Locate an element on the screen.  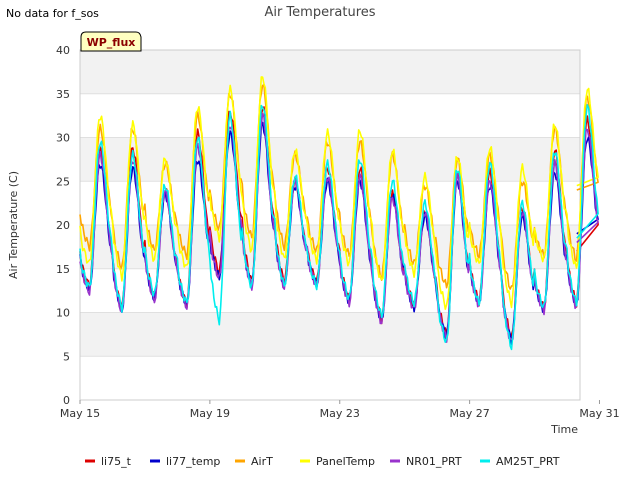
legend-label: AM25T_PRT is located at coordinates (528, 461).